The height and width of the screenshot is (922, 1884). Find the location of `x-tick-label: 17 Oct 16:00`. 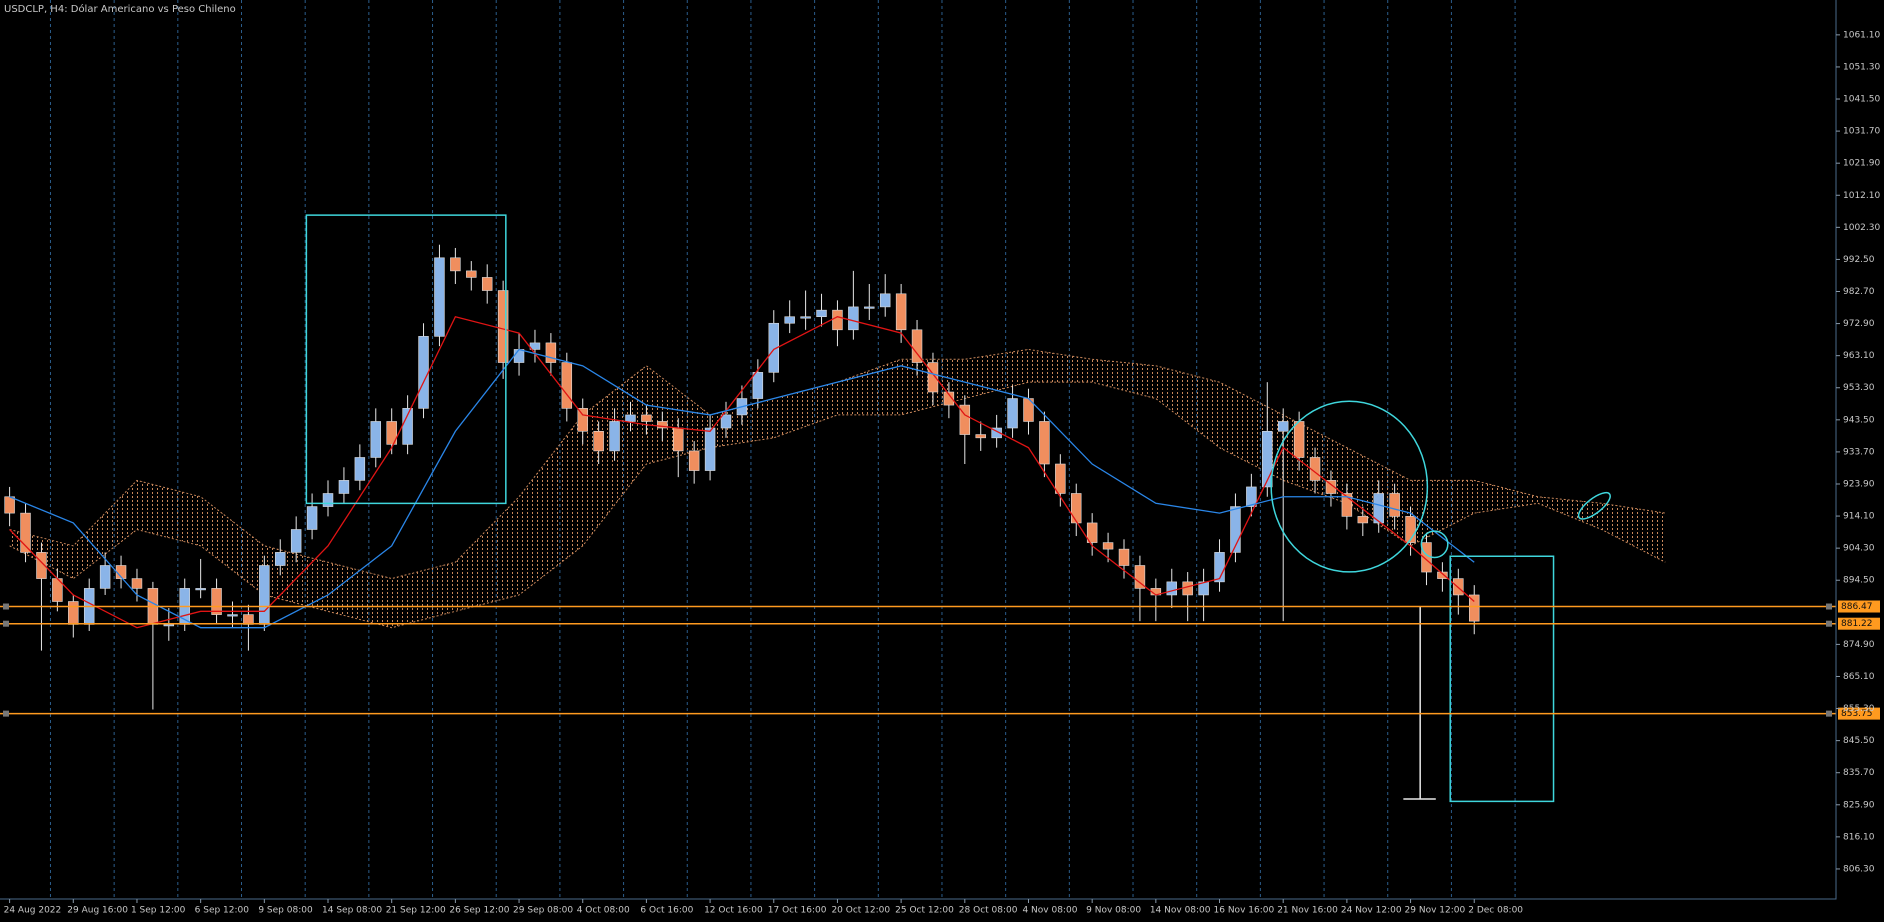

x-tick-label: 17 Oct 16:00 is located at coordinates (797, 911).